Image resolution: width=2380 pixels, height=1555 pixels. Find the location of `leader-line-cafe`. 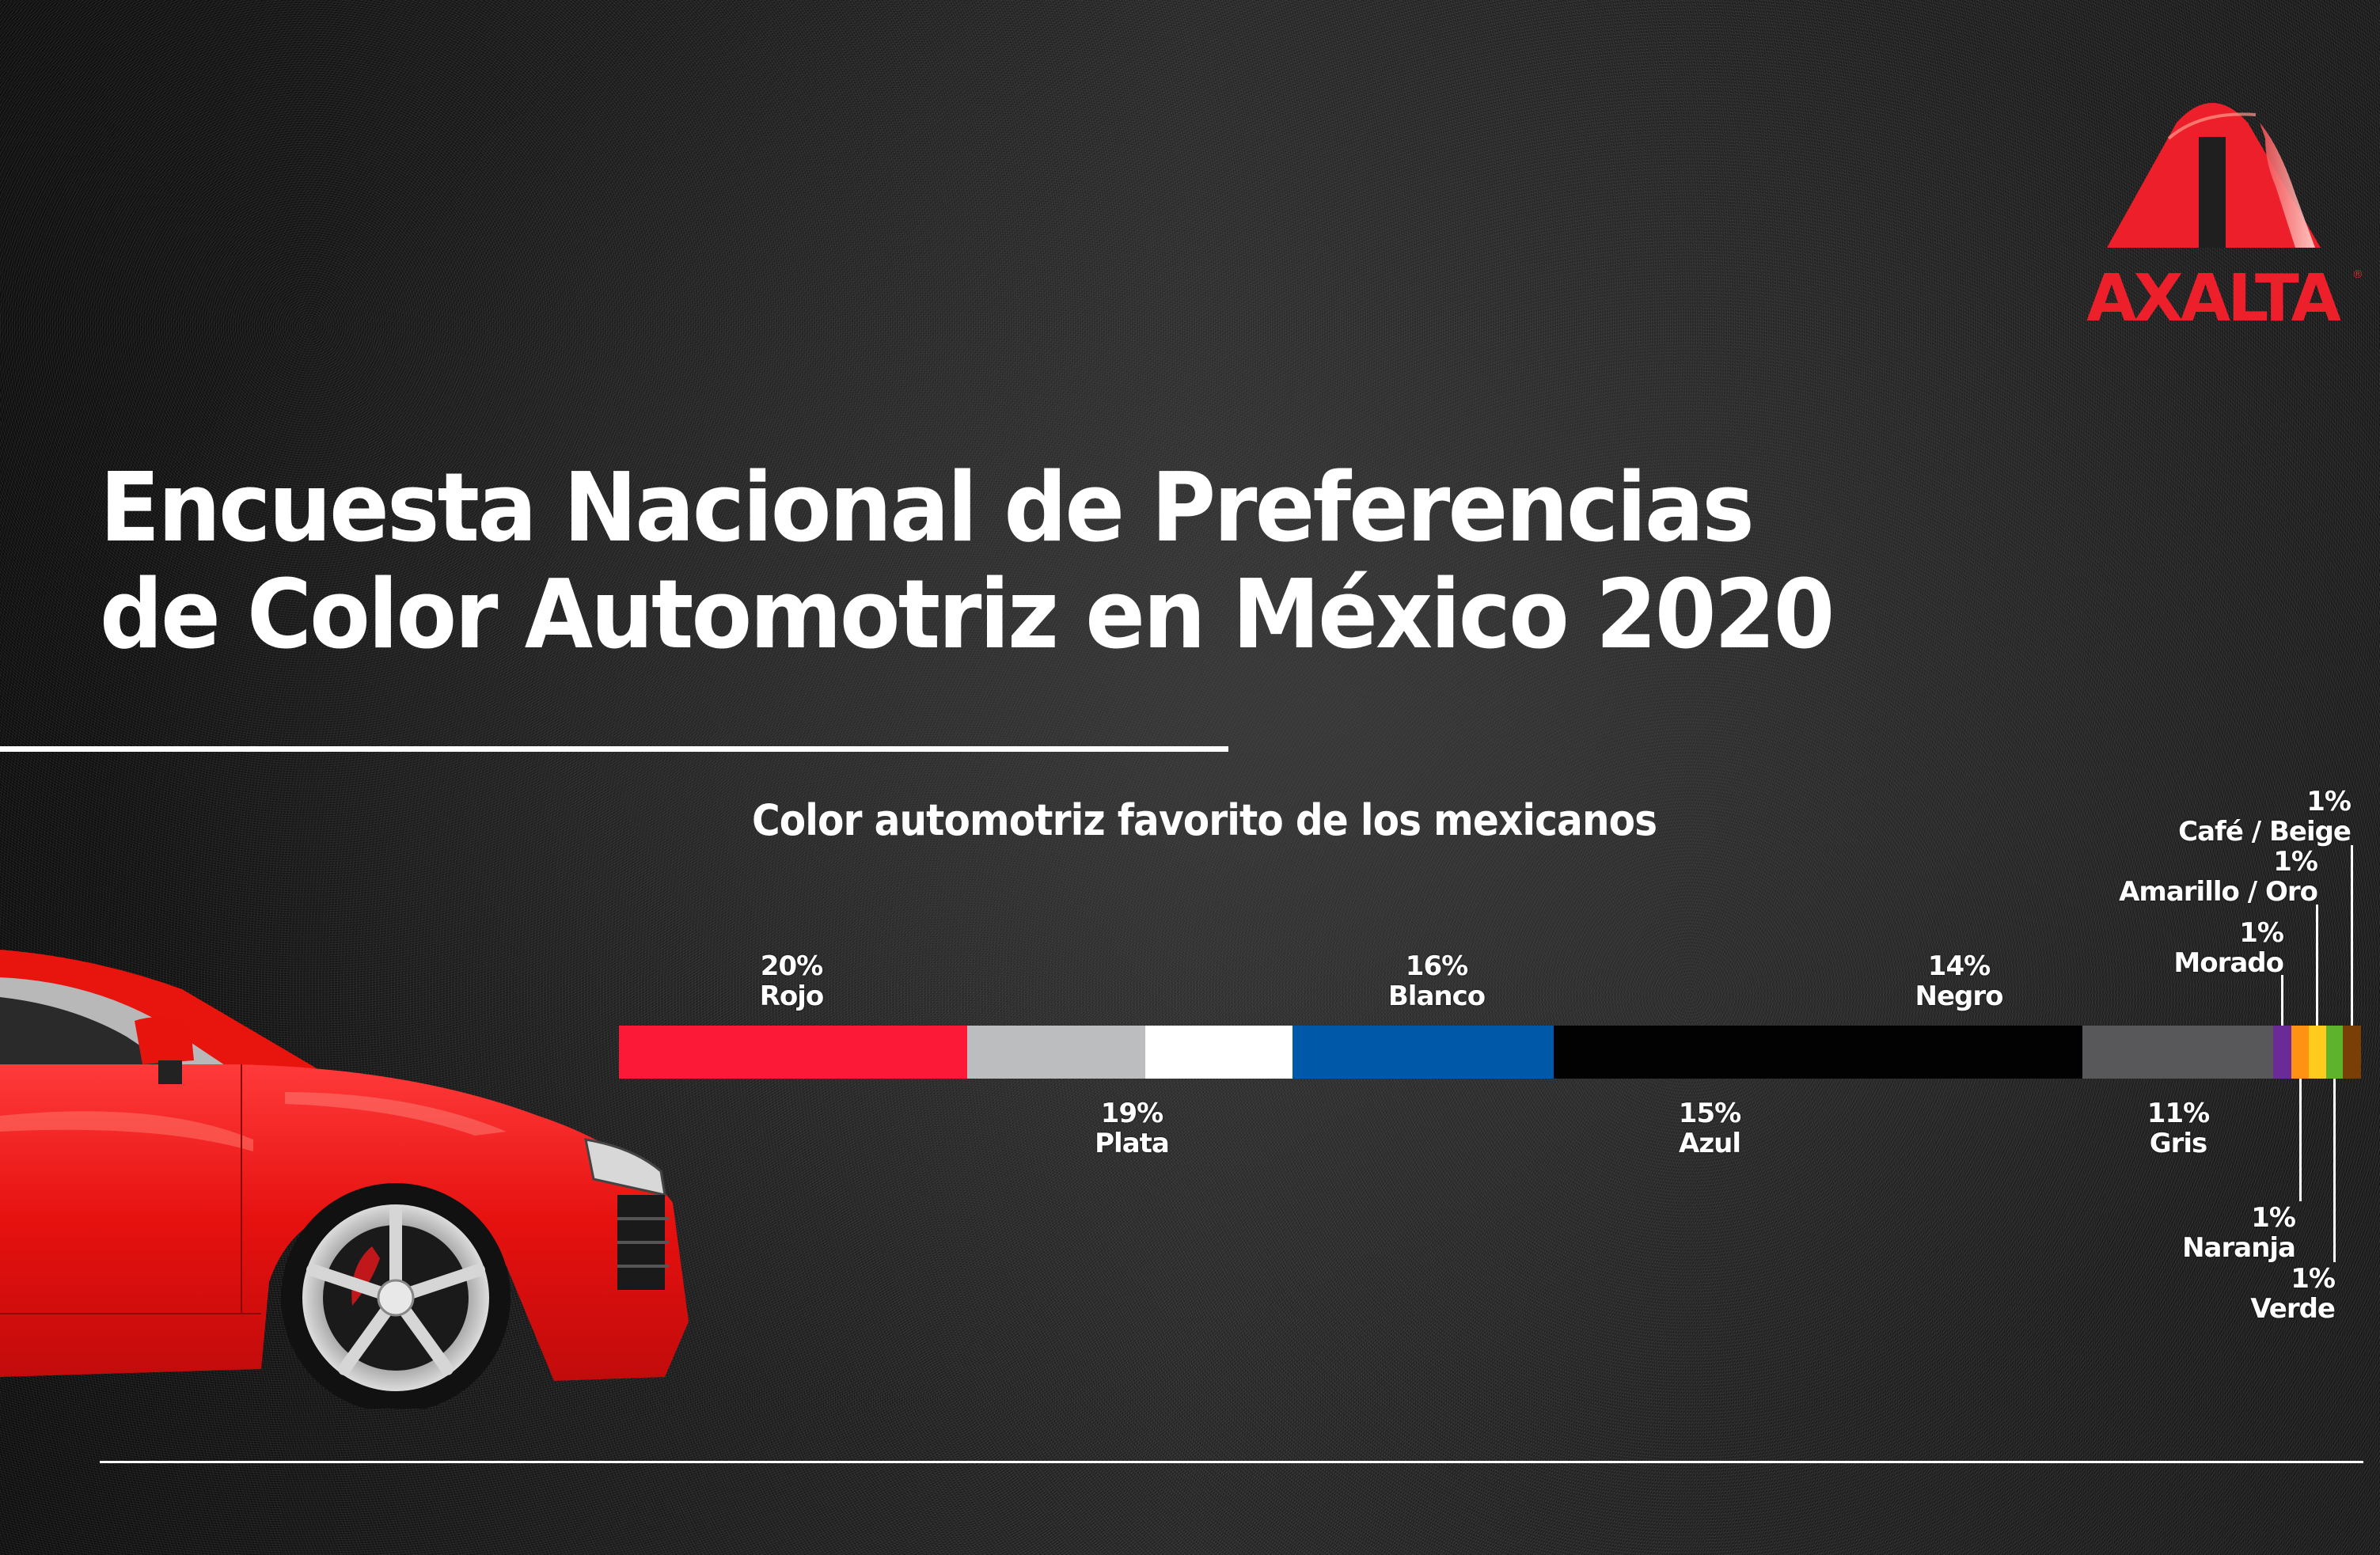

leader-line-cafe is located at coordinates (2352, 935).